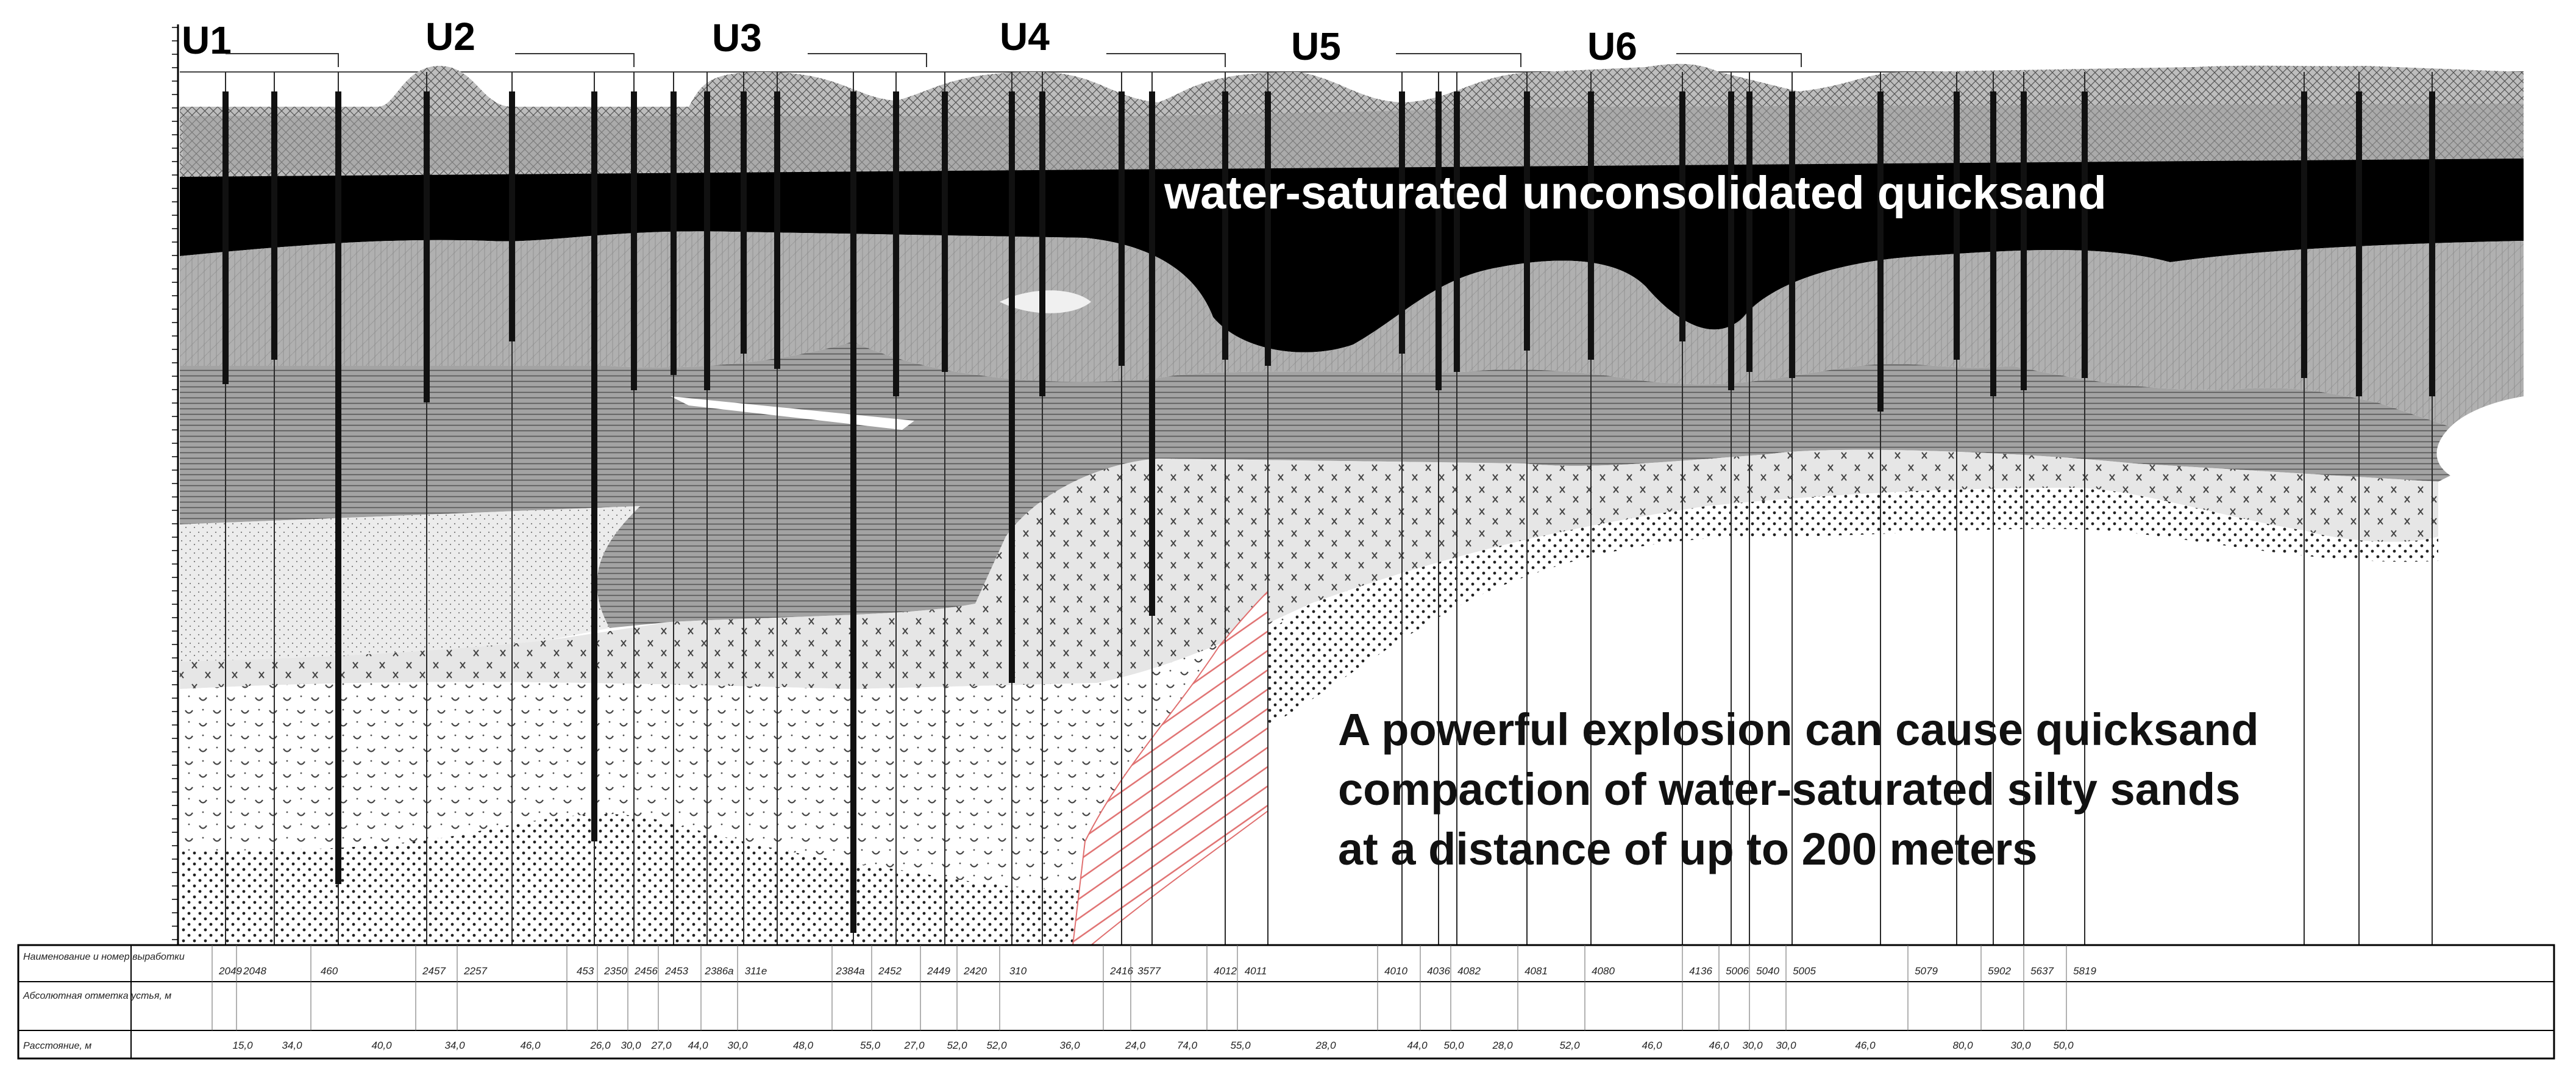 The width and height of the screenshot is (2576, 1078). I want to click on profile-brackets, so click(1014, 60).